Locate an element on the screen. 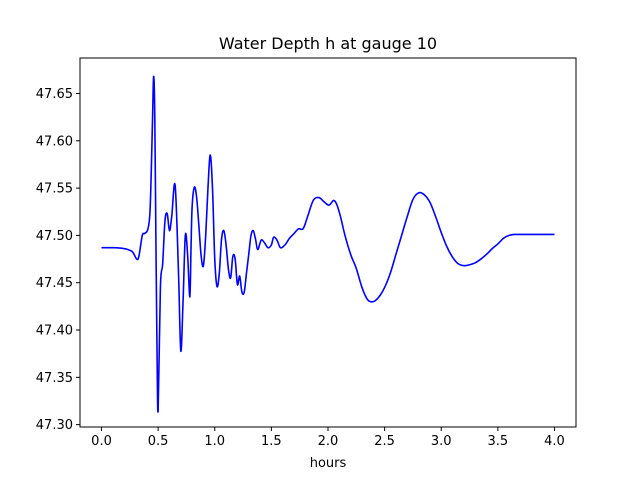  x-tick-label: 1.5 is located at coordinates (271, 441).